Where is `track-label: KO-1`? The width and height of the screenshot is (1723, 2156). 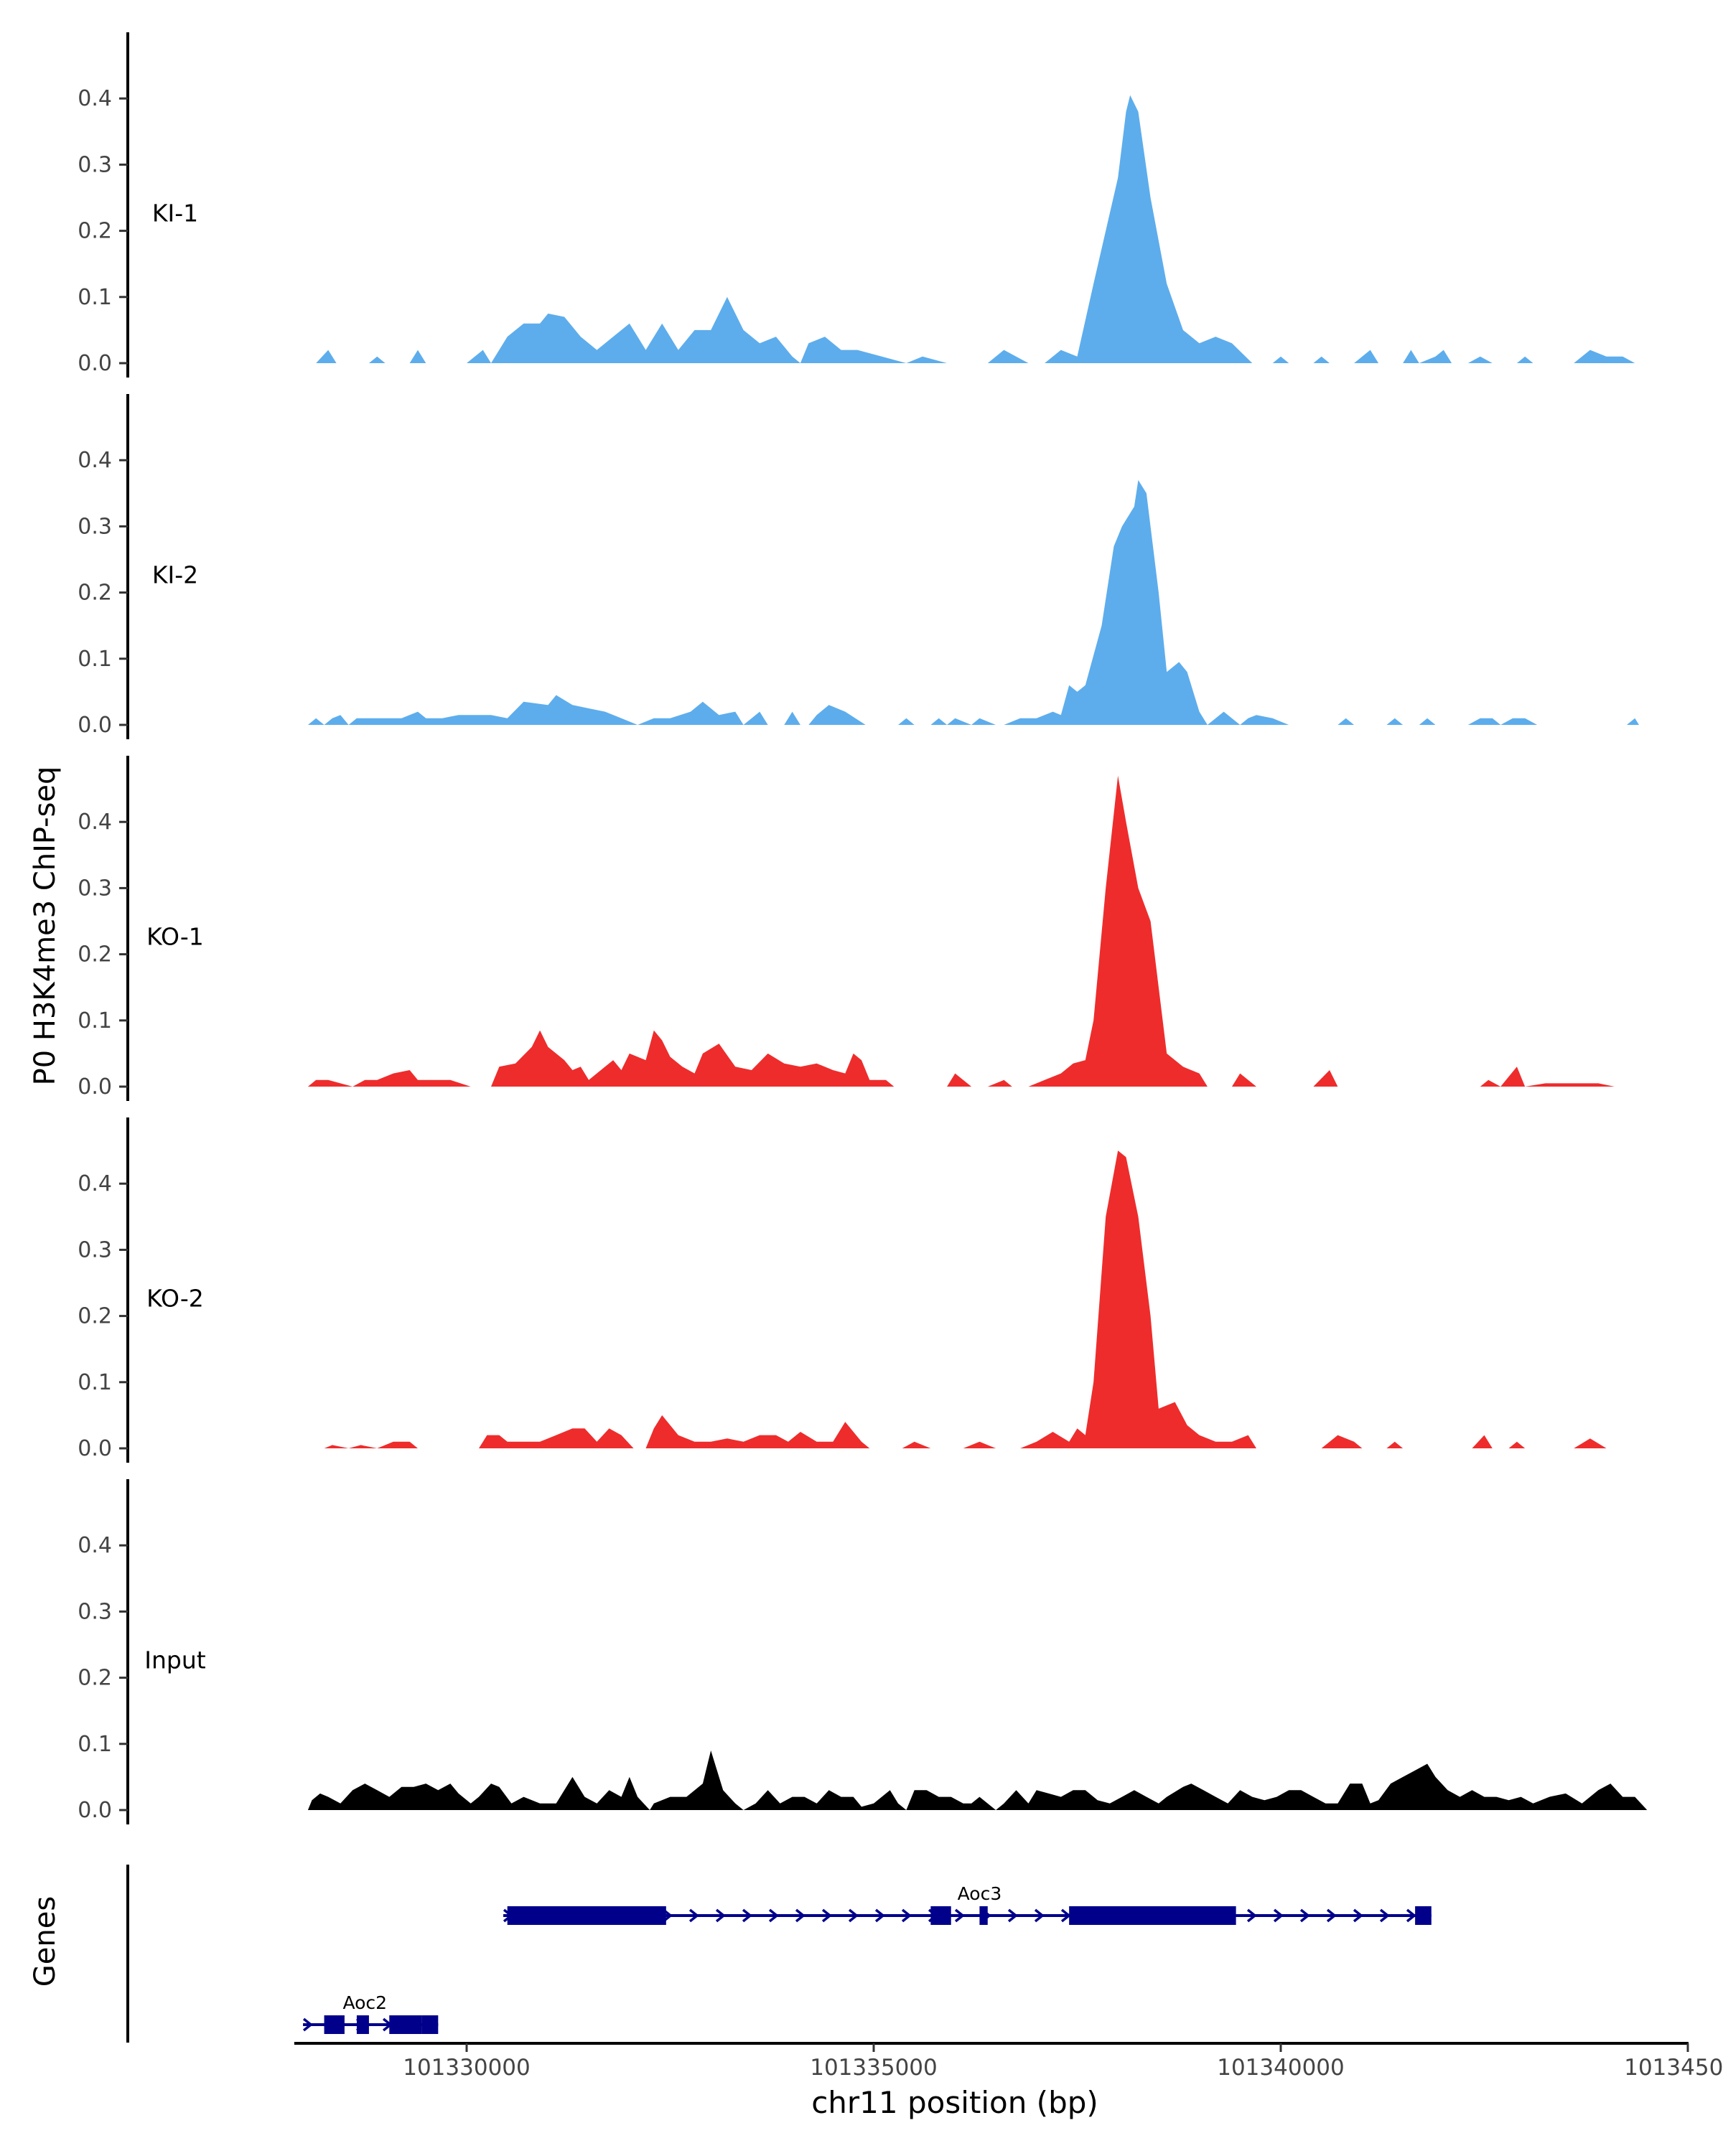 track-label: KO-1 is located at coordinates (175, 937).